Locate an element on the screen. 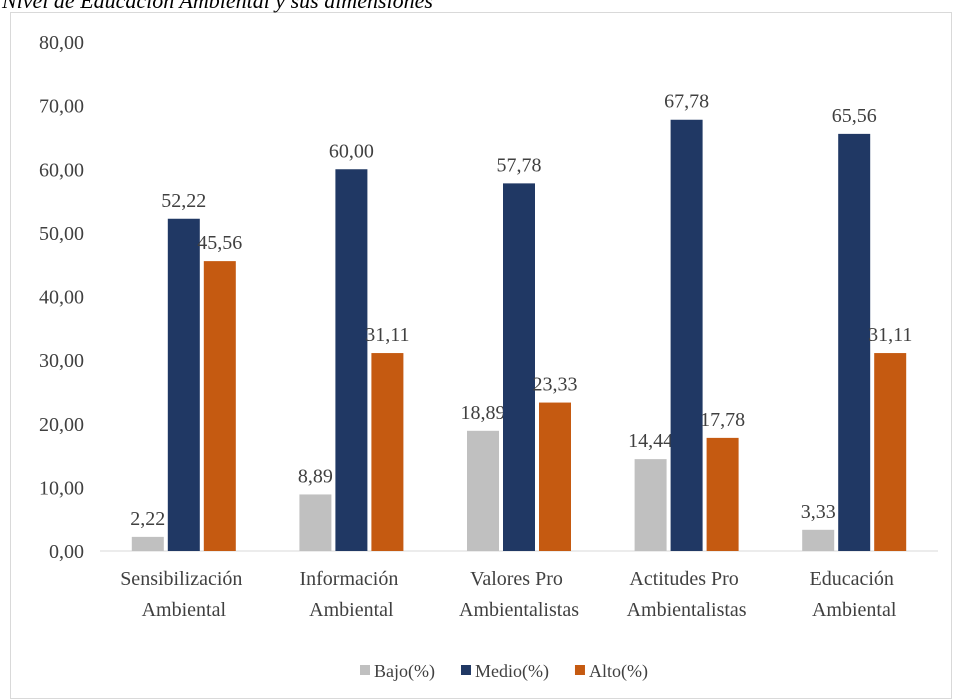 The image size is (953, 699). x-tick-label: Actitudes Pro Ambientalistas is located at coordinates (687, 594).